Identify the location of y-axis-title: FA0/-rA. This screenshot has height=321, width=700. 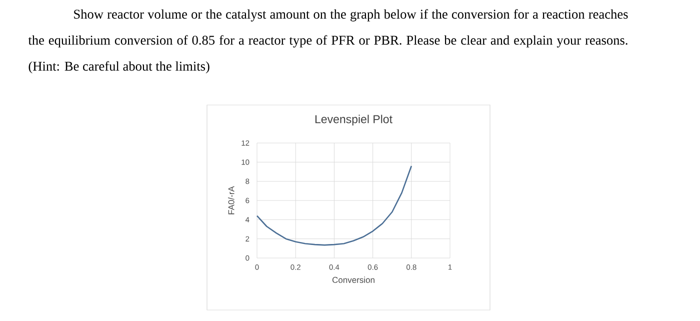
(231, 200).